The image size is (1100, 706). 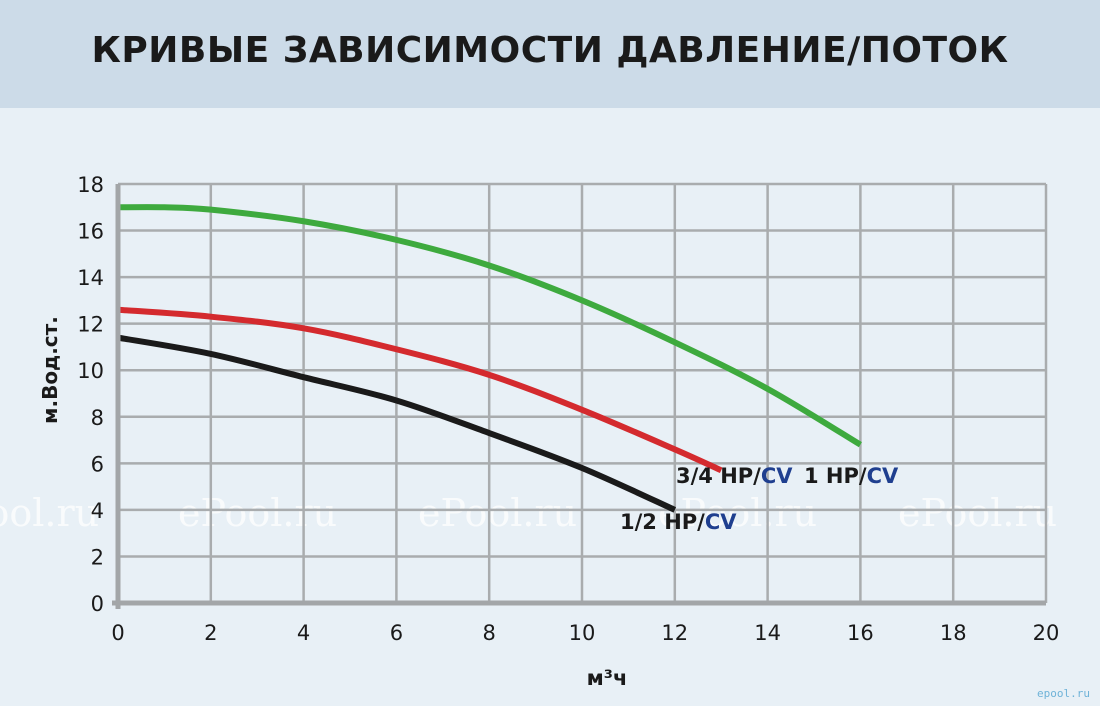 I want to click on y-tick-label: 8, so click(x=97, y=418).